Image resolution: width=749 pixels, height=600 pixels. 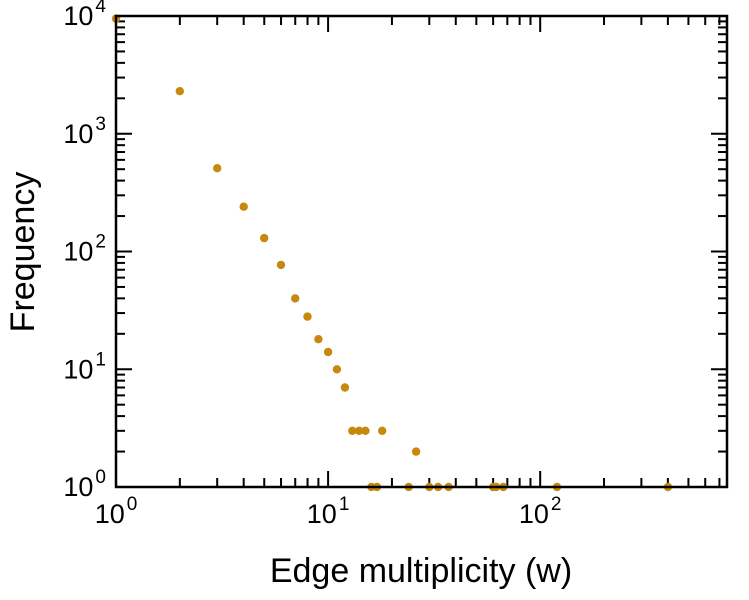 I want to click on y-tick-label: 10 1, so click(x=84, y=366).